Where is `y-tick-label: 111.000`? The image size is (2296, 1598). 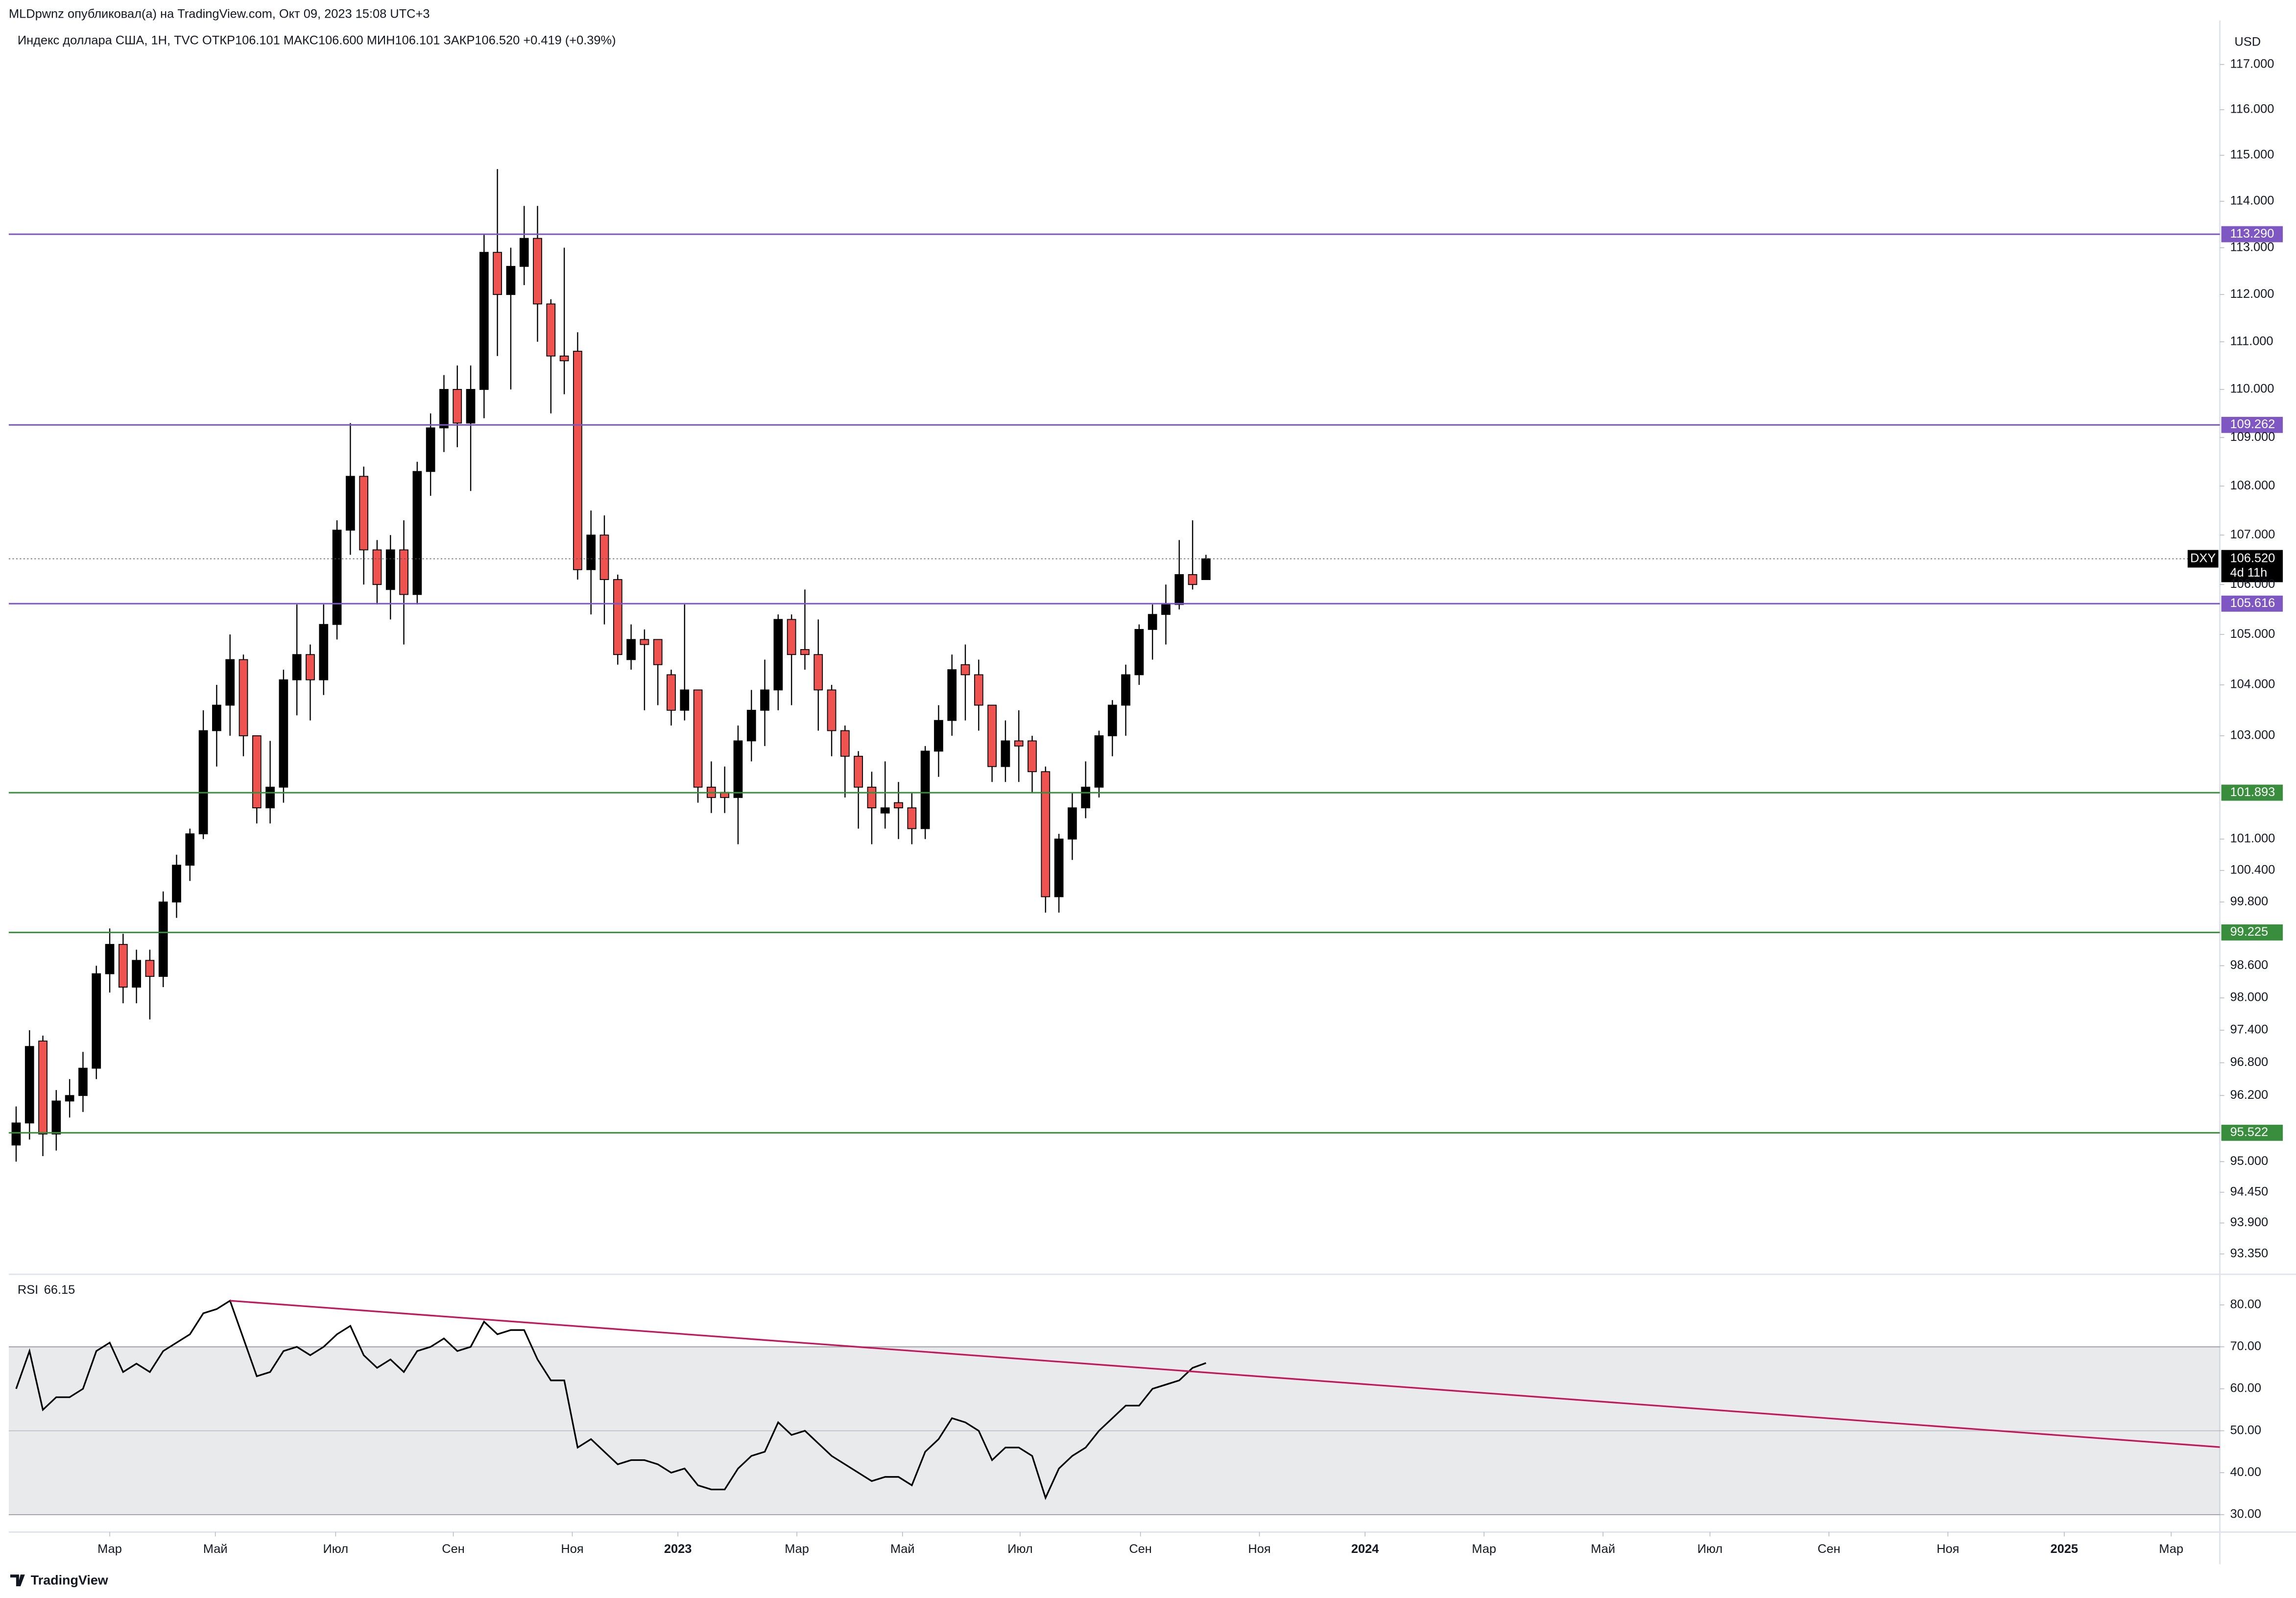
y-tick-label: 111.000 is located at coordinates (2252, 341).